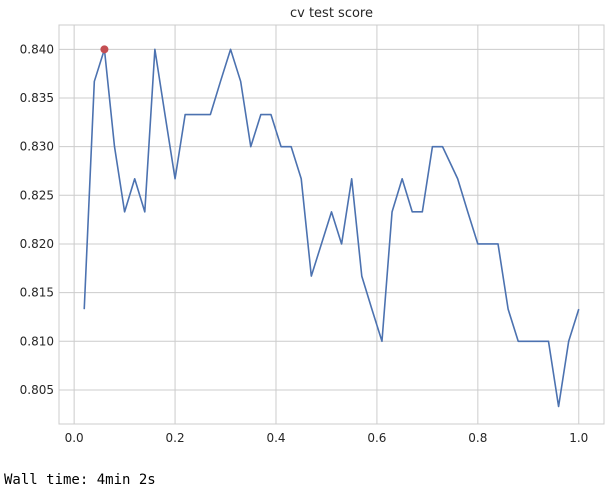  Describe the element at coordinates (37, 98) in the screenshot. I see `y-tick-label: 0.835` at that location.